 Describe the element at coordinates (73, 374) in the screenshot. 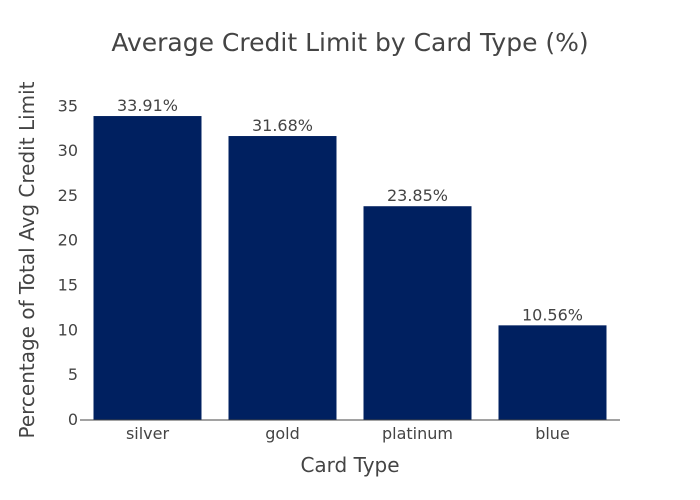

I see `y-tick-label: 5` at that location.